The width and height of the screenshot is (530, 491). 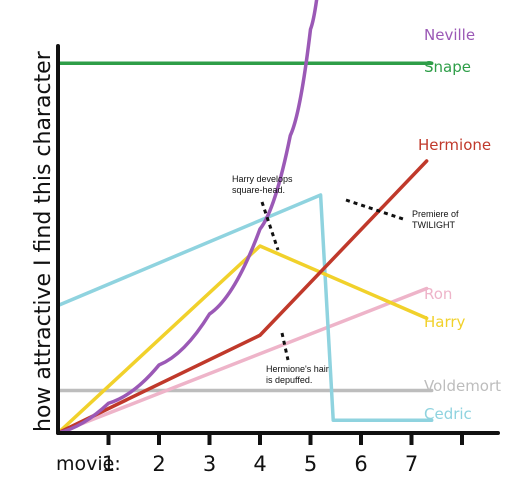 I want to click on x-axis-label: movie:, so click(x=88, y=464).